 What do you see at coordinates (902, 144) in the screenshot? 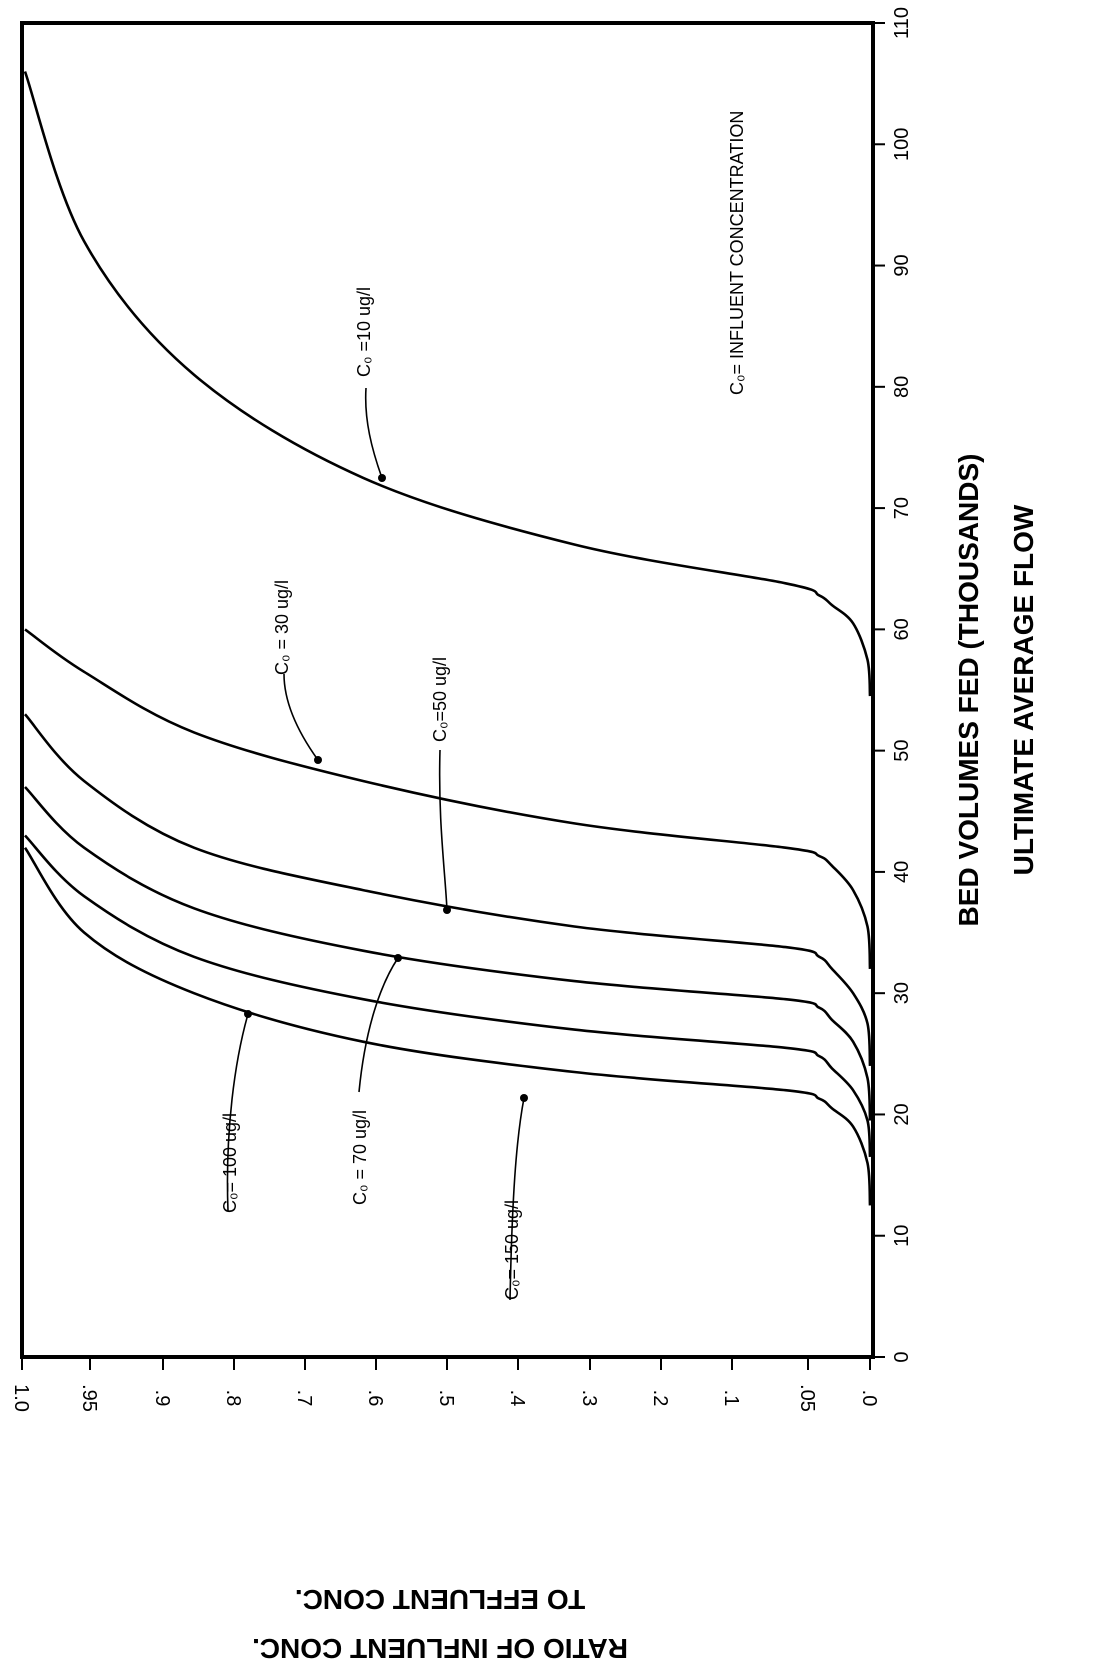
I see `x-tick-label: 100` at bounding box center [902, 144].